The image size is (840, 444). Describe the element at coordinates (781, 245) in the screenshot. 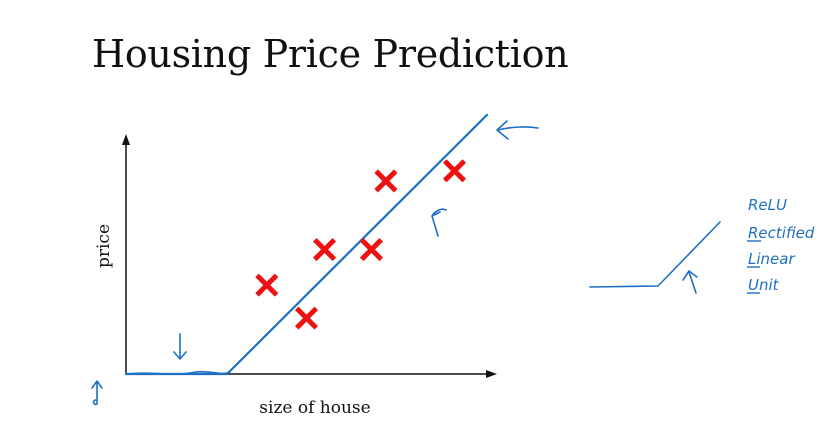

I see `relu-note: ReLU Rectified Linear Unit` at that location.